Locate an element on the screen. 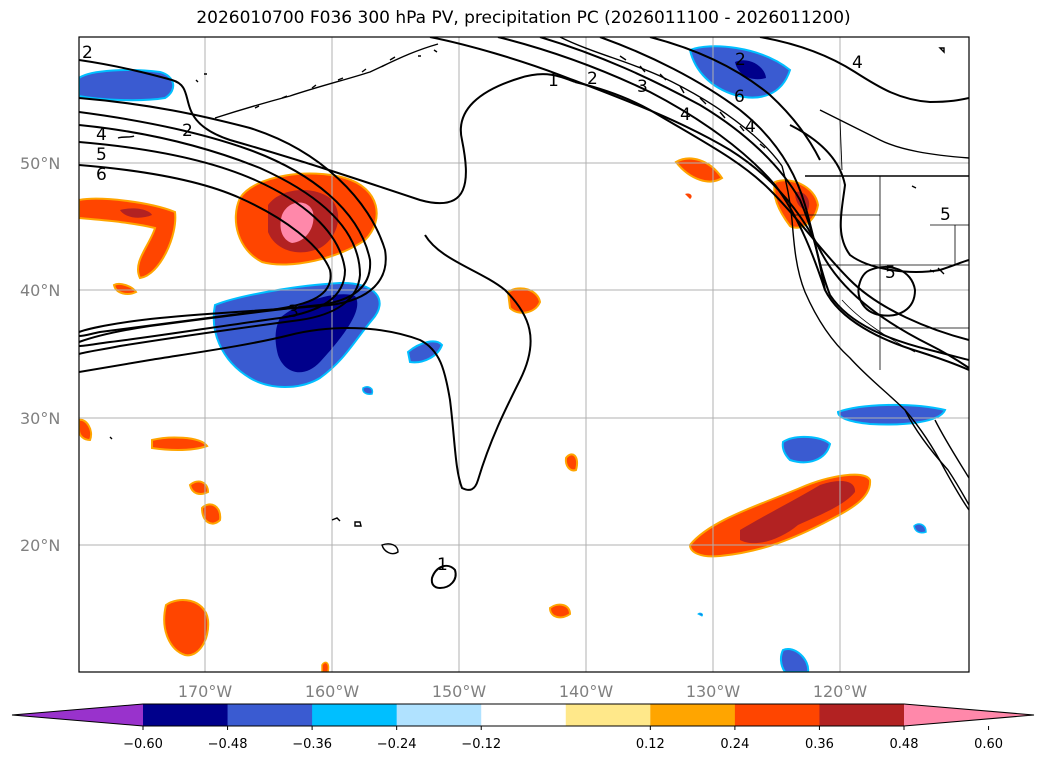 The width and height of the screenshot is (1047, 765). colorbar-tick-label: −0.48 is located at coordinates (228, 744).